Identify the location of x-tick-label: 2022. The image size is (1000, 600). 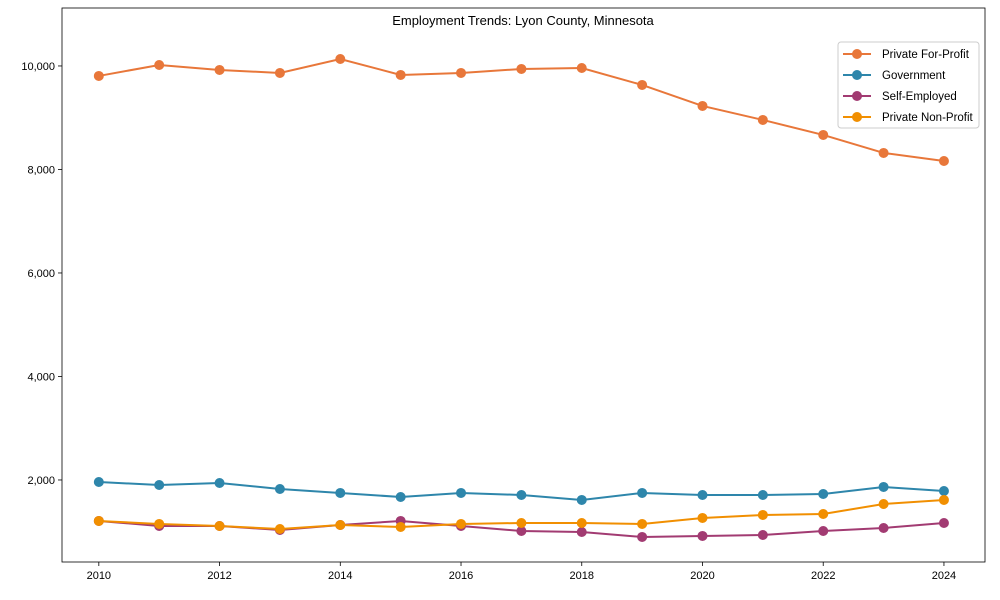
(823, 576).